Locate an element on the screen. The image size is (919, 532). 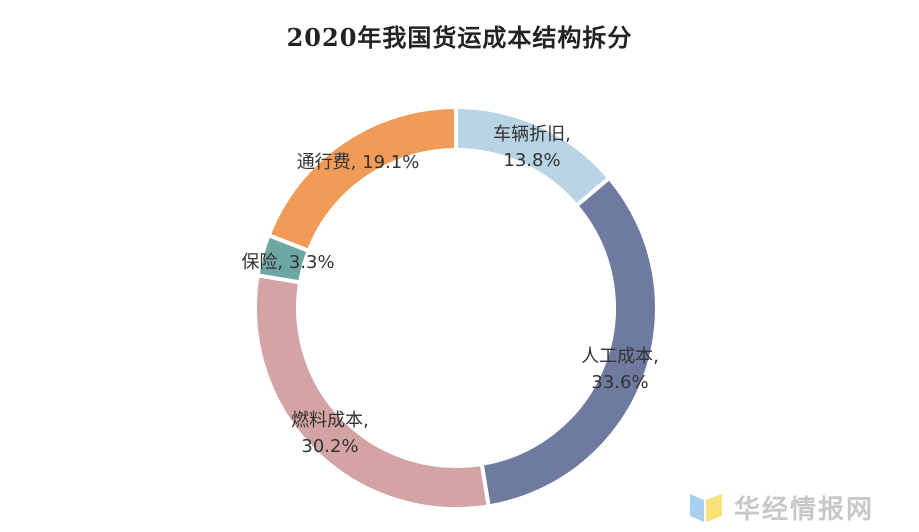
slice-label-车辆折旧: 车辆折旧, 13.8% is located at coordinates (532, 147).